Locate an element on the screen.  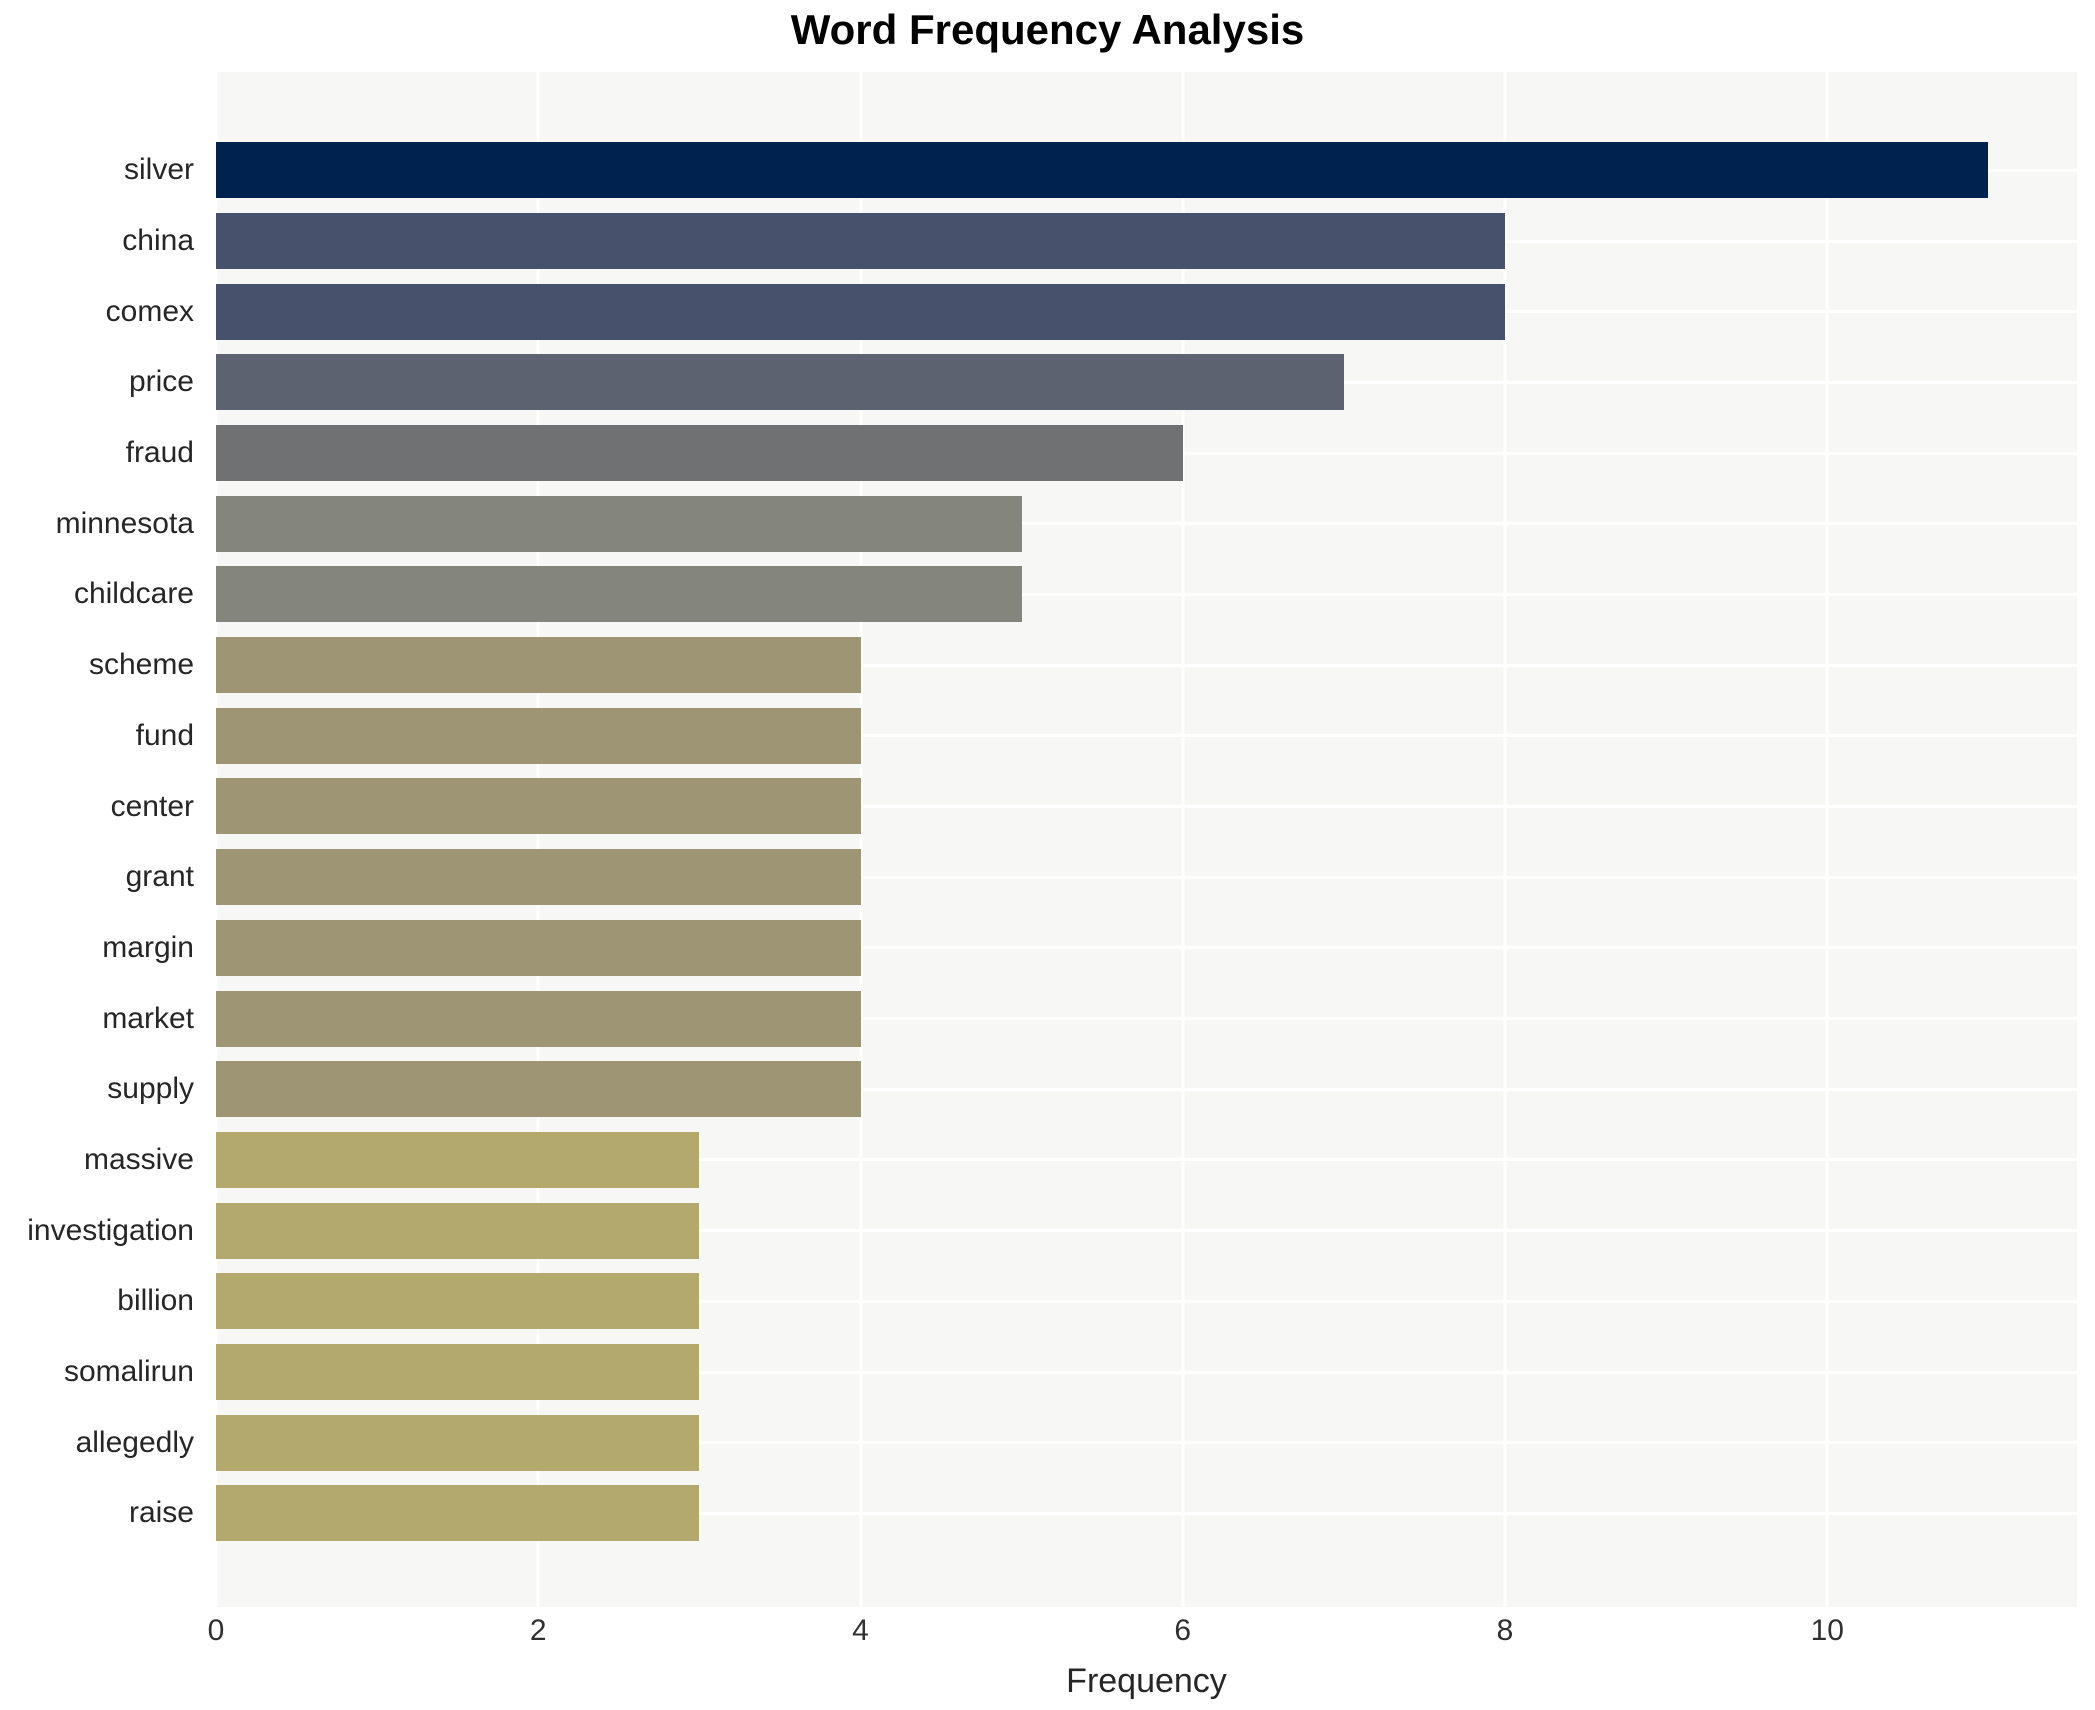
y-axis-label-massive: massive is located at coordinates (138, 1159).